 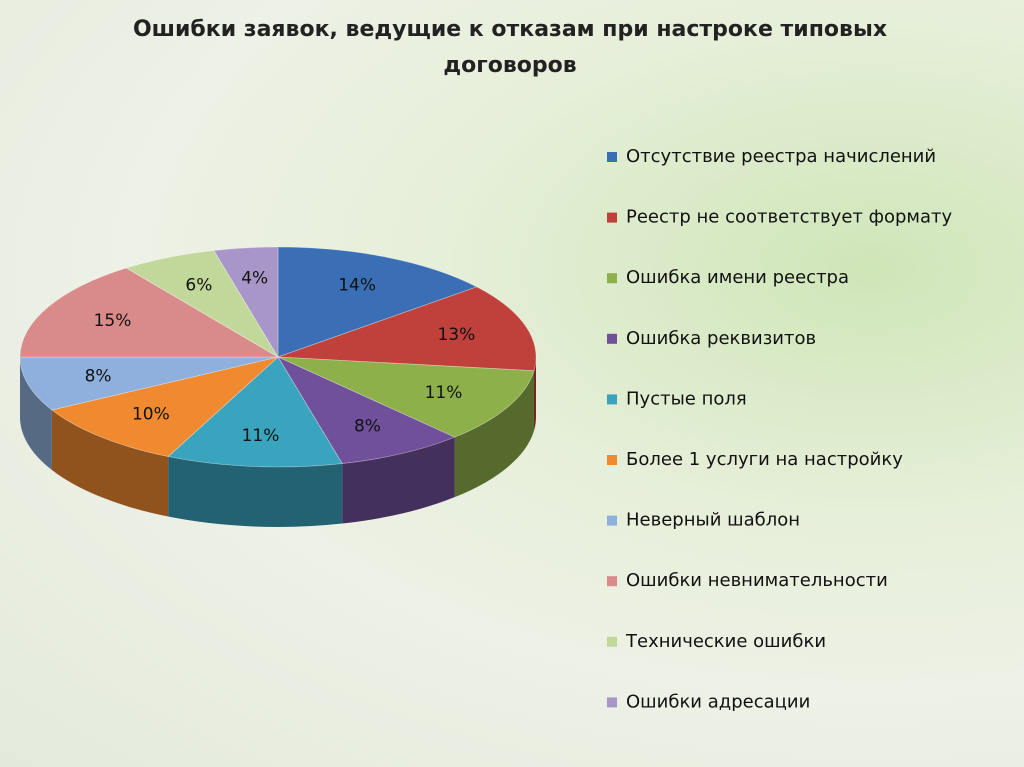 I want to click on legend-label: Реестр не соответствует формату, so click(x=789, y=217).